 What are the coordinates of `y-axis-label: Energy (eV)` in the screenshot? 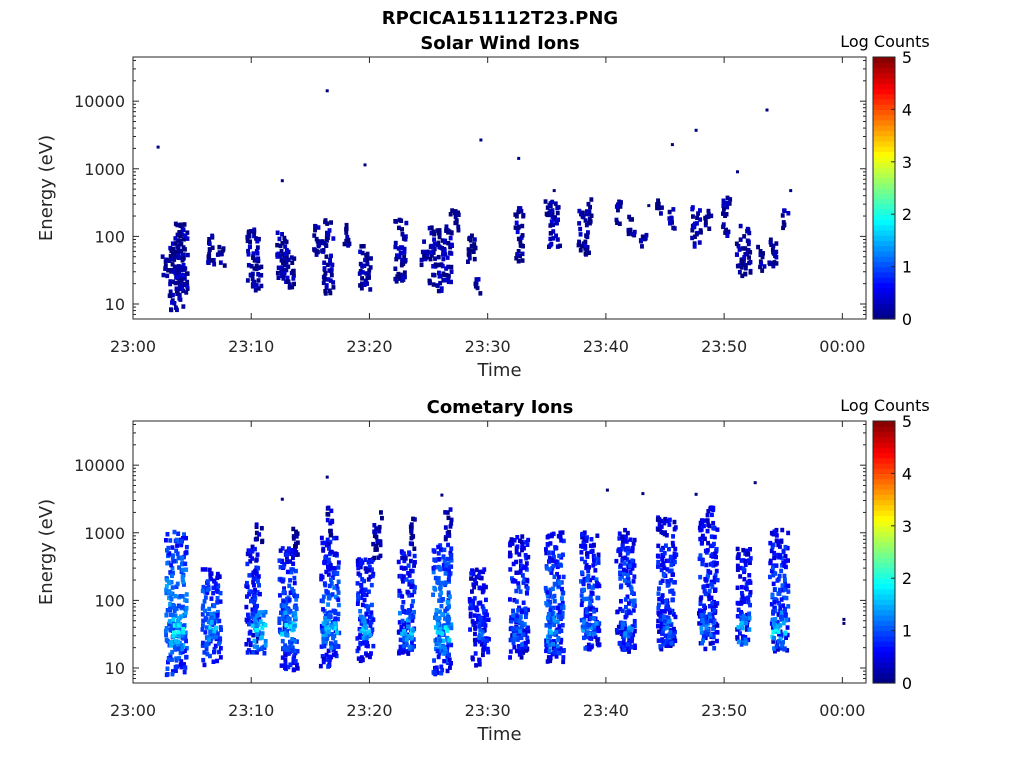 It's located at (46, 552).